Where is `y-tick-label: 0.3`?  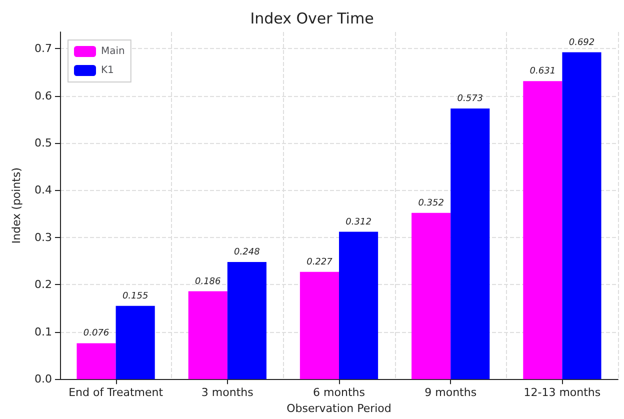
y-tick-label: 0.3 is located at coordinates (43, 237).